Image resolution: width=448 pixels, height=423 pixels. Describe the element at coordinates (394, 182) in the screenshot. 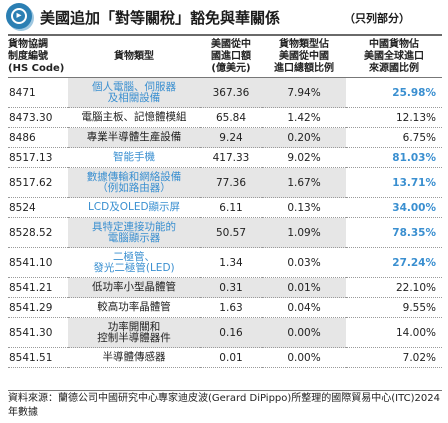

I see `china-share-cell: 13.71%` at that location.